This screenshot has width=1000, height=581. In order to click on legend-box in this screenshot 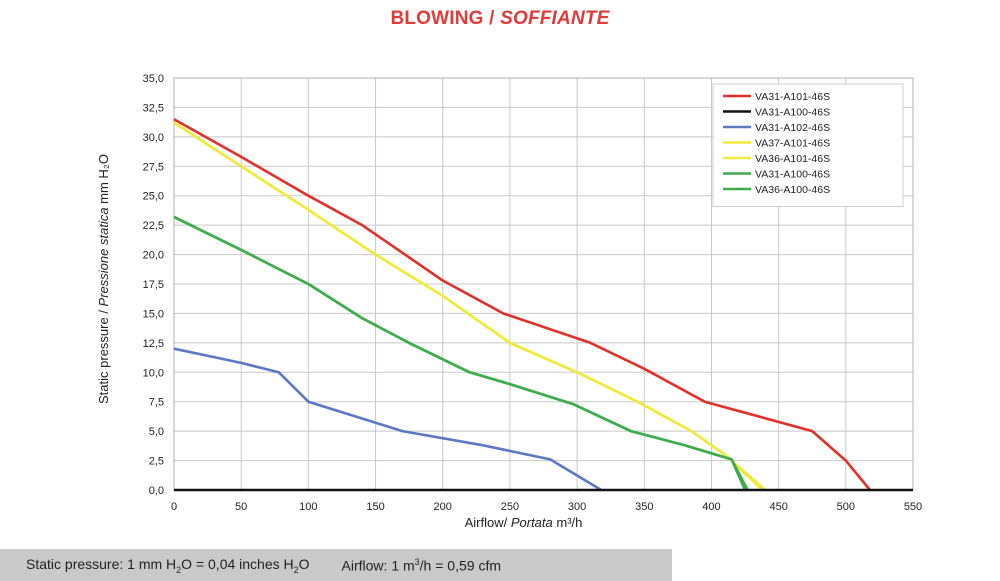, I will do `click(808, 145)`.